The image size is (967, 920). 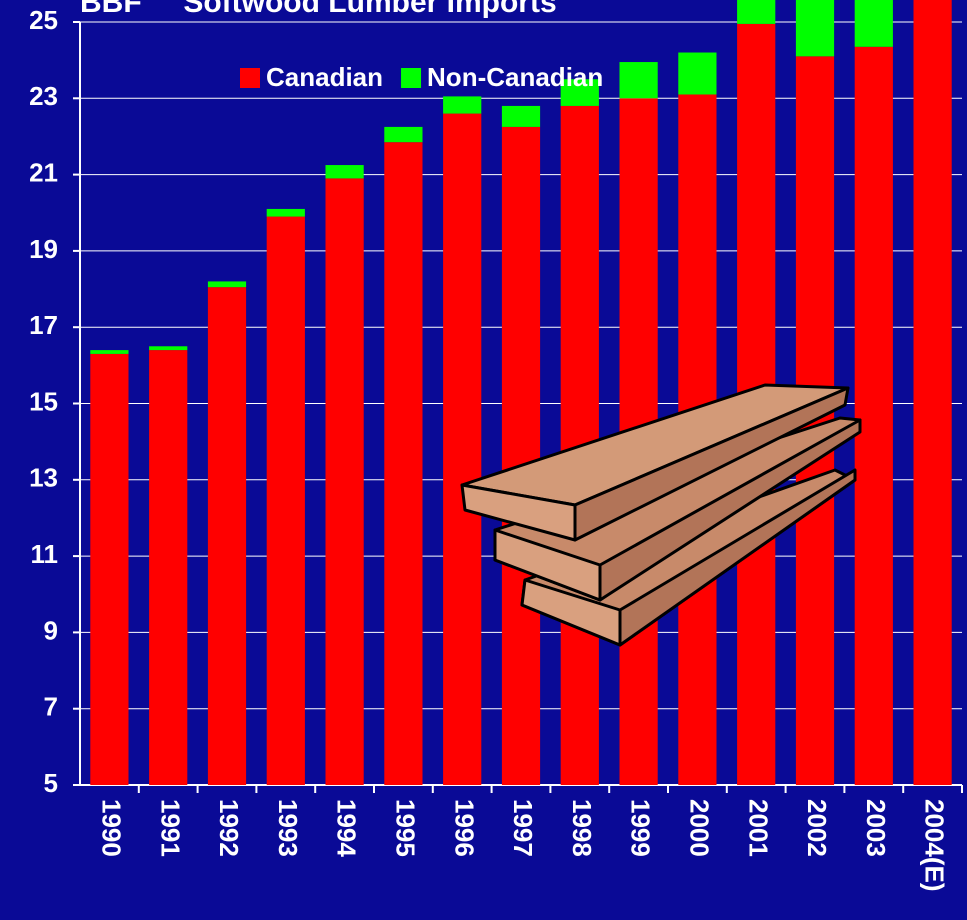 What do you see at coordinates (51, 707) in the screenshot?
I see `y-tick-label: 7` at bounding box center [51, 707].